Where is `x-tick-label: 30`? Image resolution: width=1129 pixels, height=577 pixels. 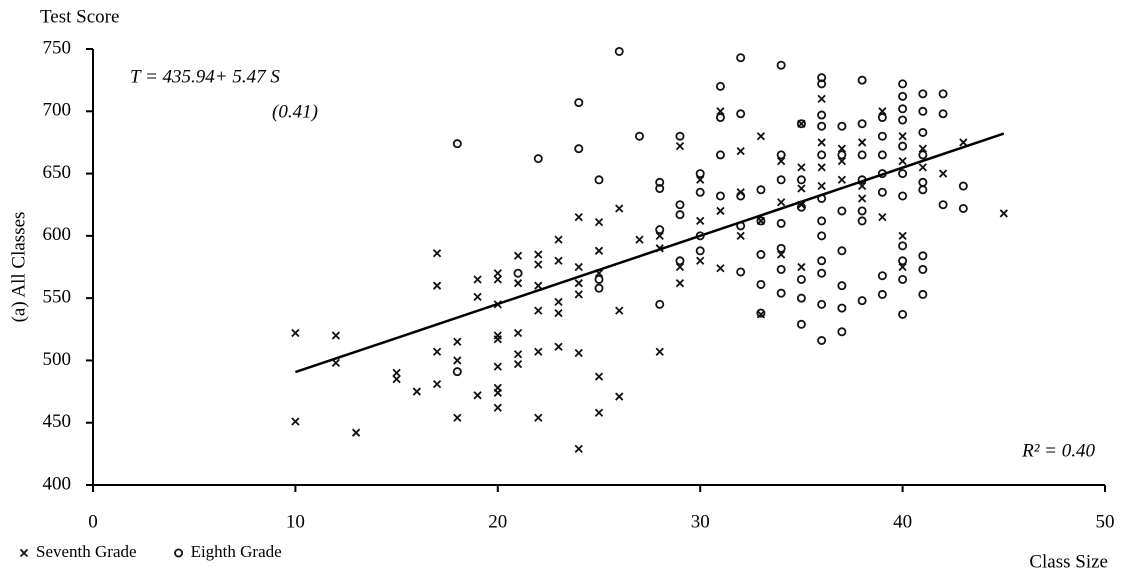 x-tick-label: 30 is located at coordinates (700, 521).